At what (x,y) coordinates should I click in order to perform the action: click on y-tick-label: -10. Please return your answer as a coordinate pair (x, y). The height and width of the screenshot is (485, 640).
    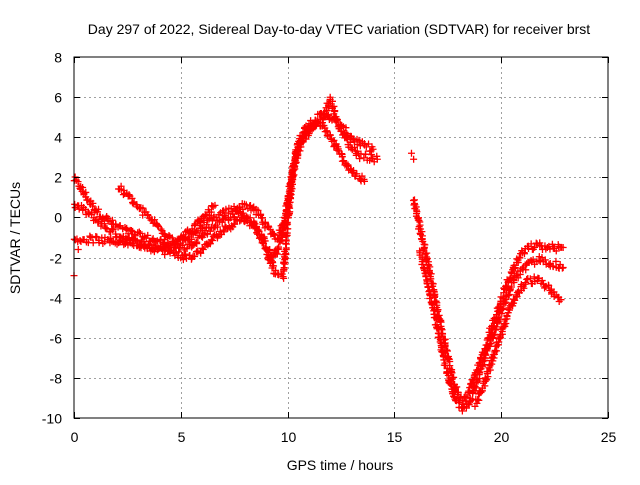
    Looking at the image, I should click on (52, 419).